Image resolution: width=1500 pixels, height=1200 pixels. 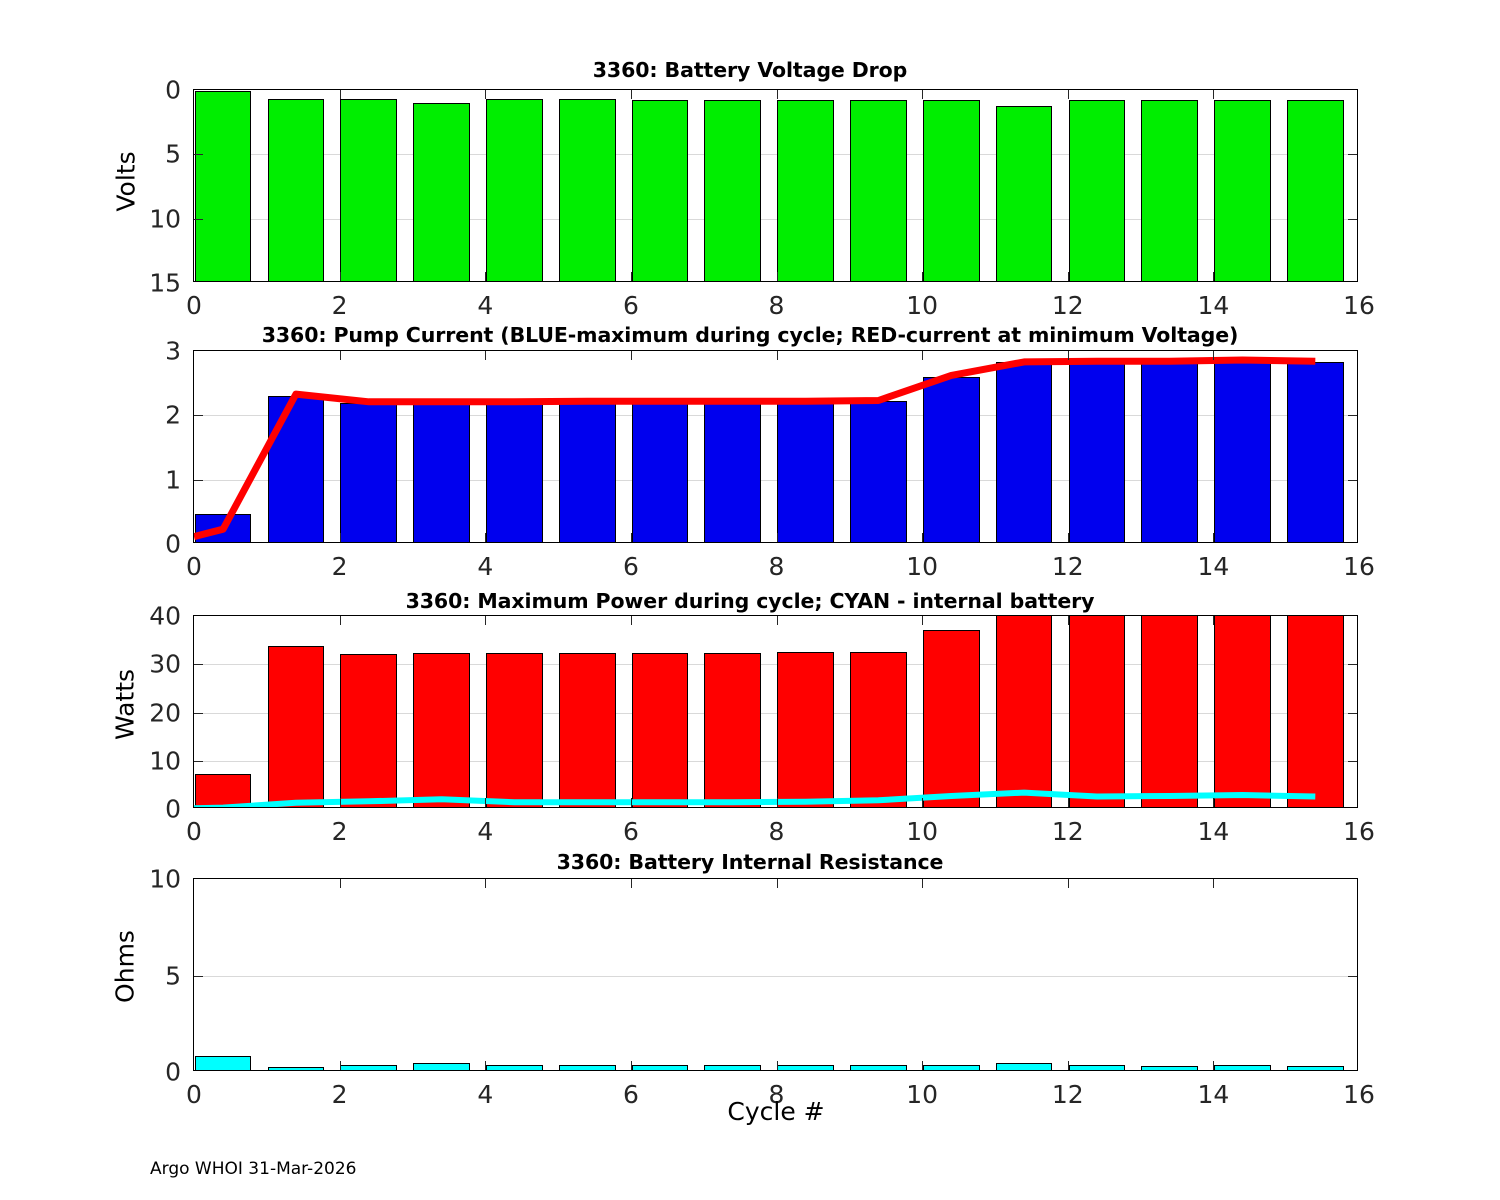 I want to click on y-axis-tick-label: 30, so click(x=165, y=664).